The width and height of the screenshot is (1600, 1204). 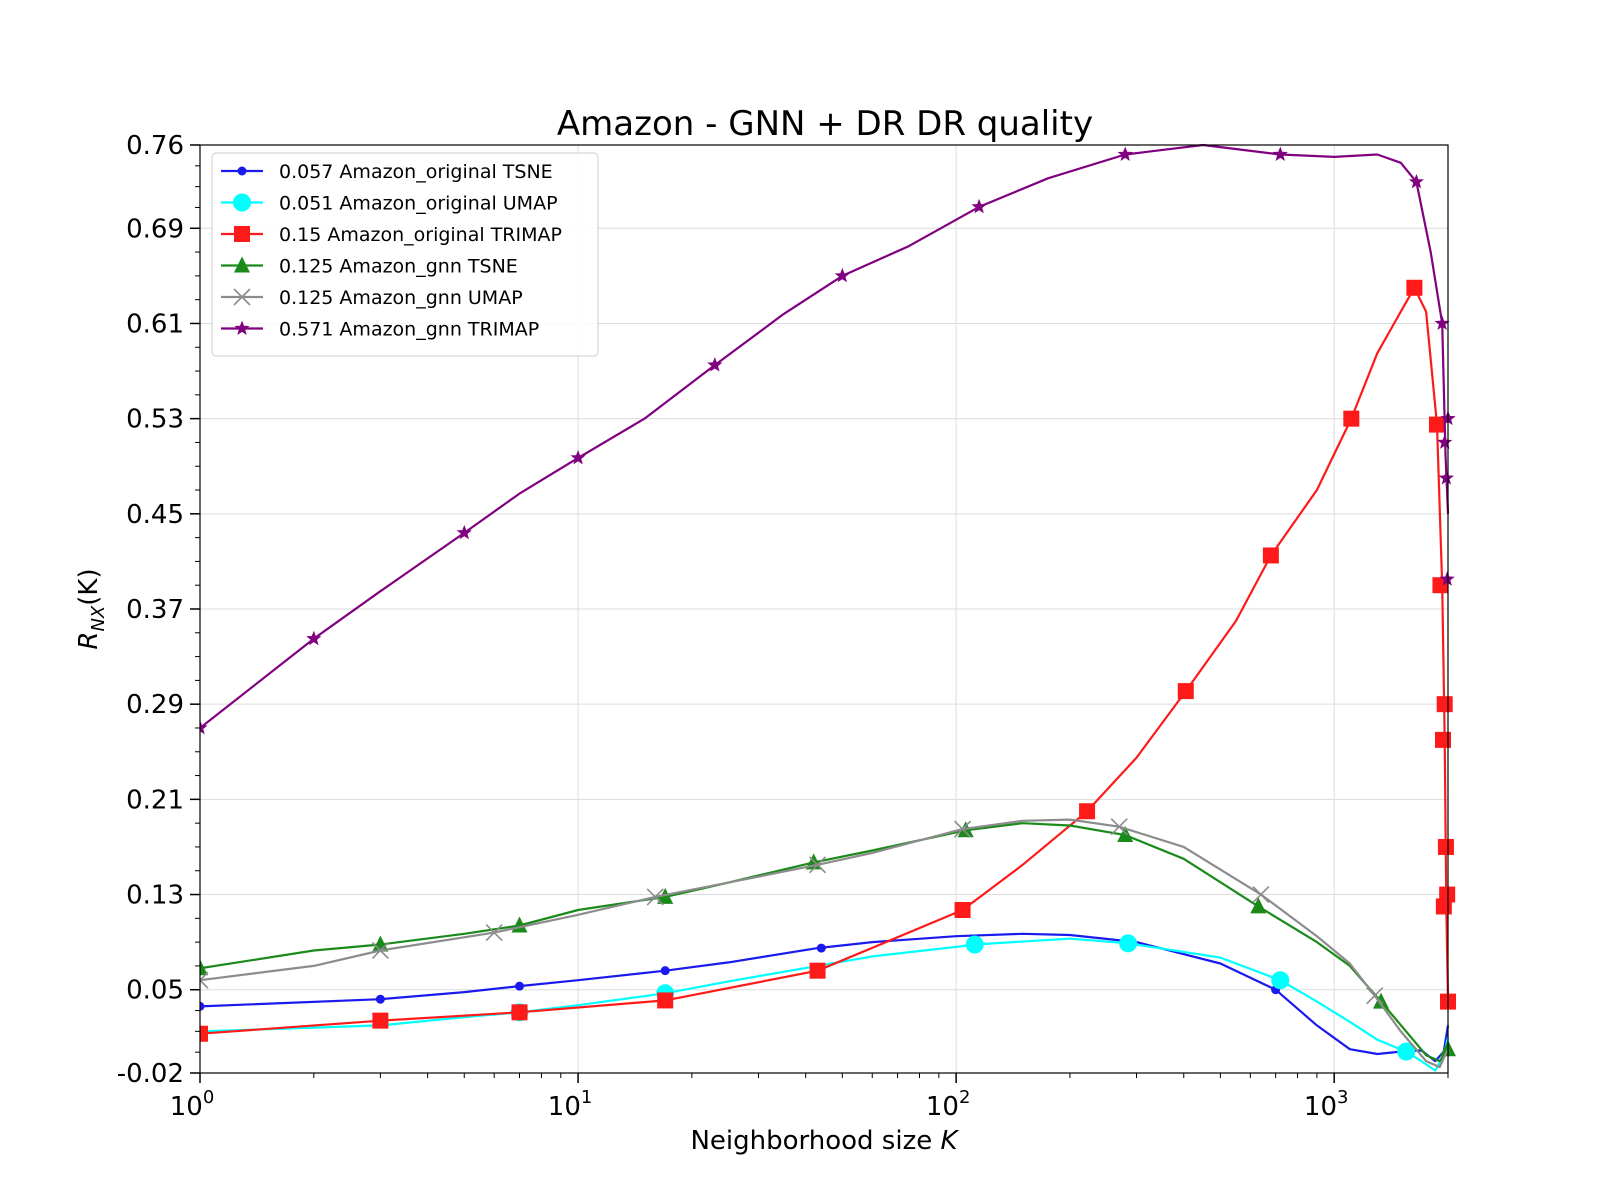 What do you see at coordinates (420, 235) in the screenshot?
I see `legend-label: 0.15 Amazon_original TRIMAP` at bounding box center [420, 235].